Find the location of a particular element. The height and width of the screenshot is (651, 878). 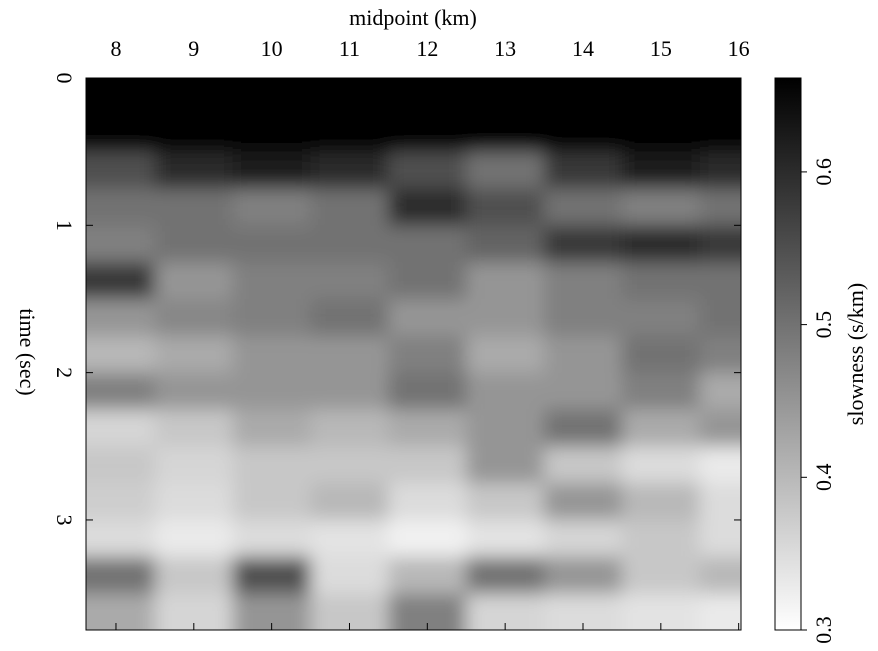

y-tick-label: 1 is located at coordinates (64, 225).